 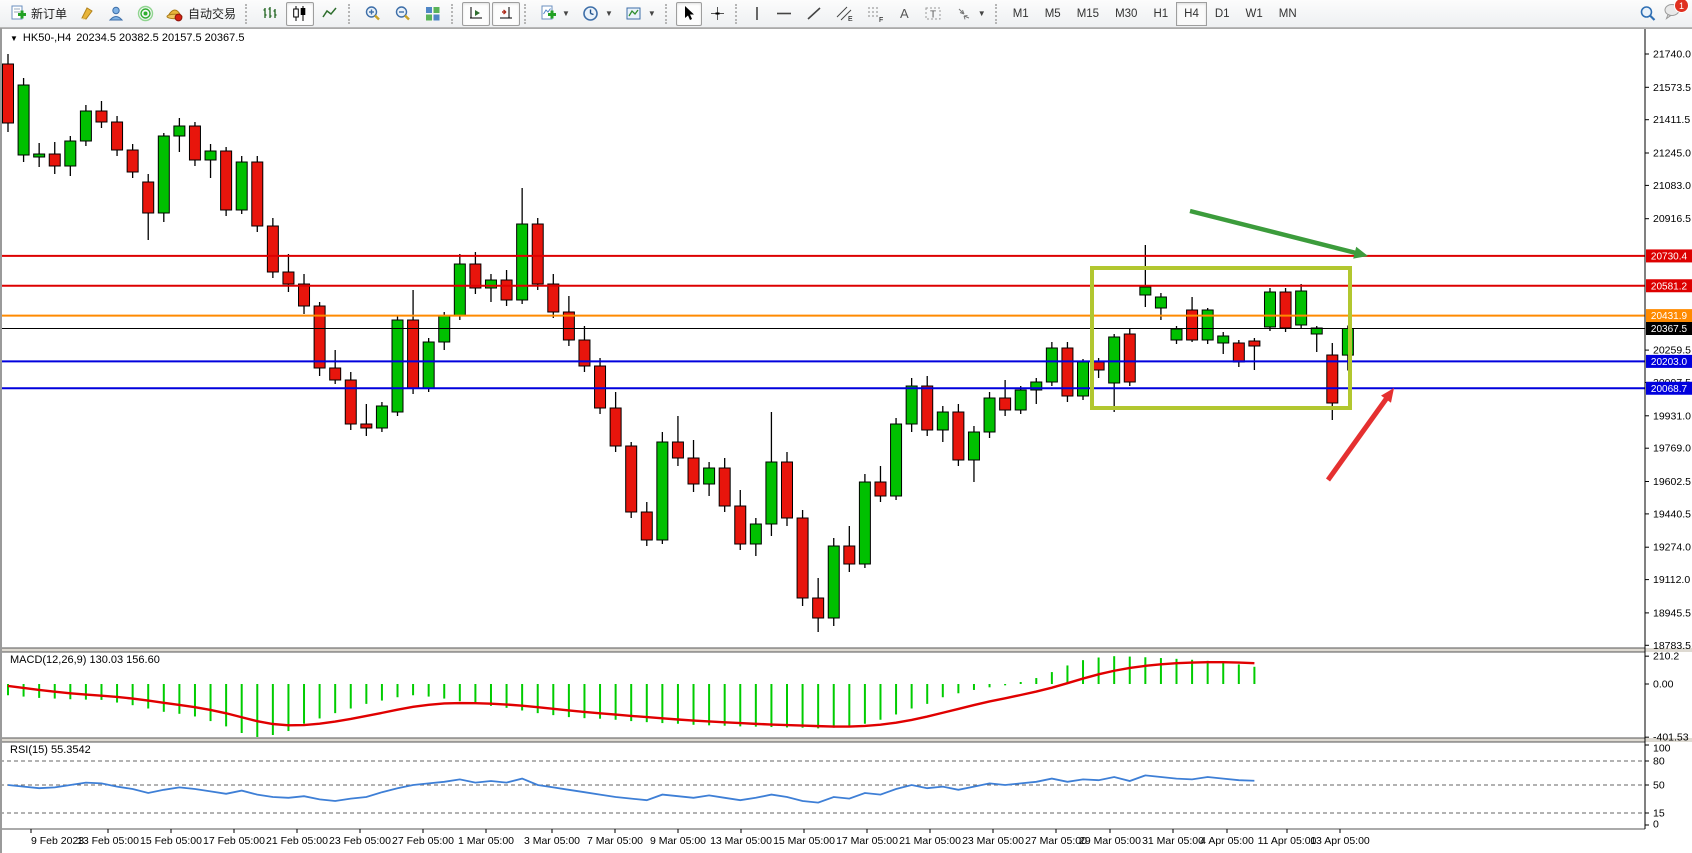 What do you see at coordinates (1161, 13) in the screenshot?
I see `timeframe-h1-button: H1` at bounding box center [1161, 13].